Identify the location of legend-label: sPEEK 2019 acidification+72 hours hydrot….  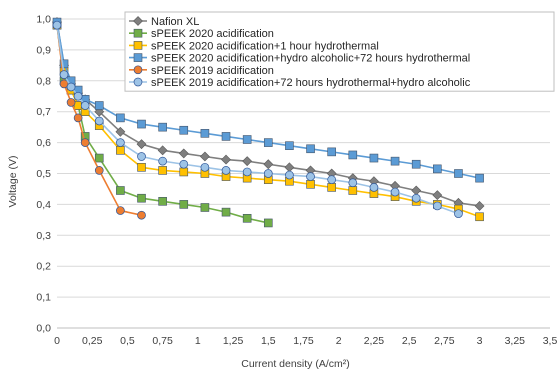
(311, 83).